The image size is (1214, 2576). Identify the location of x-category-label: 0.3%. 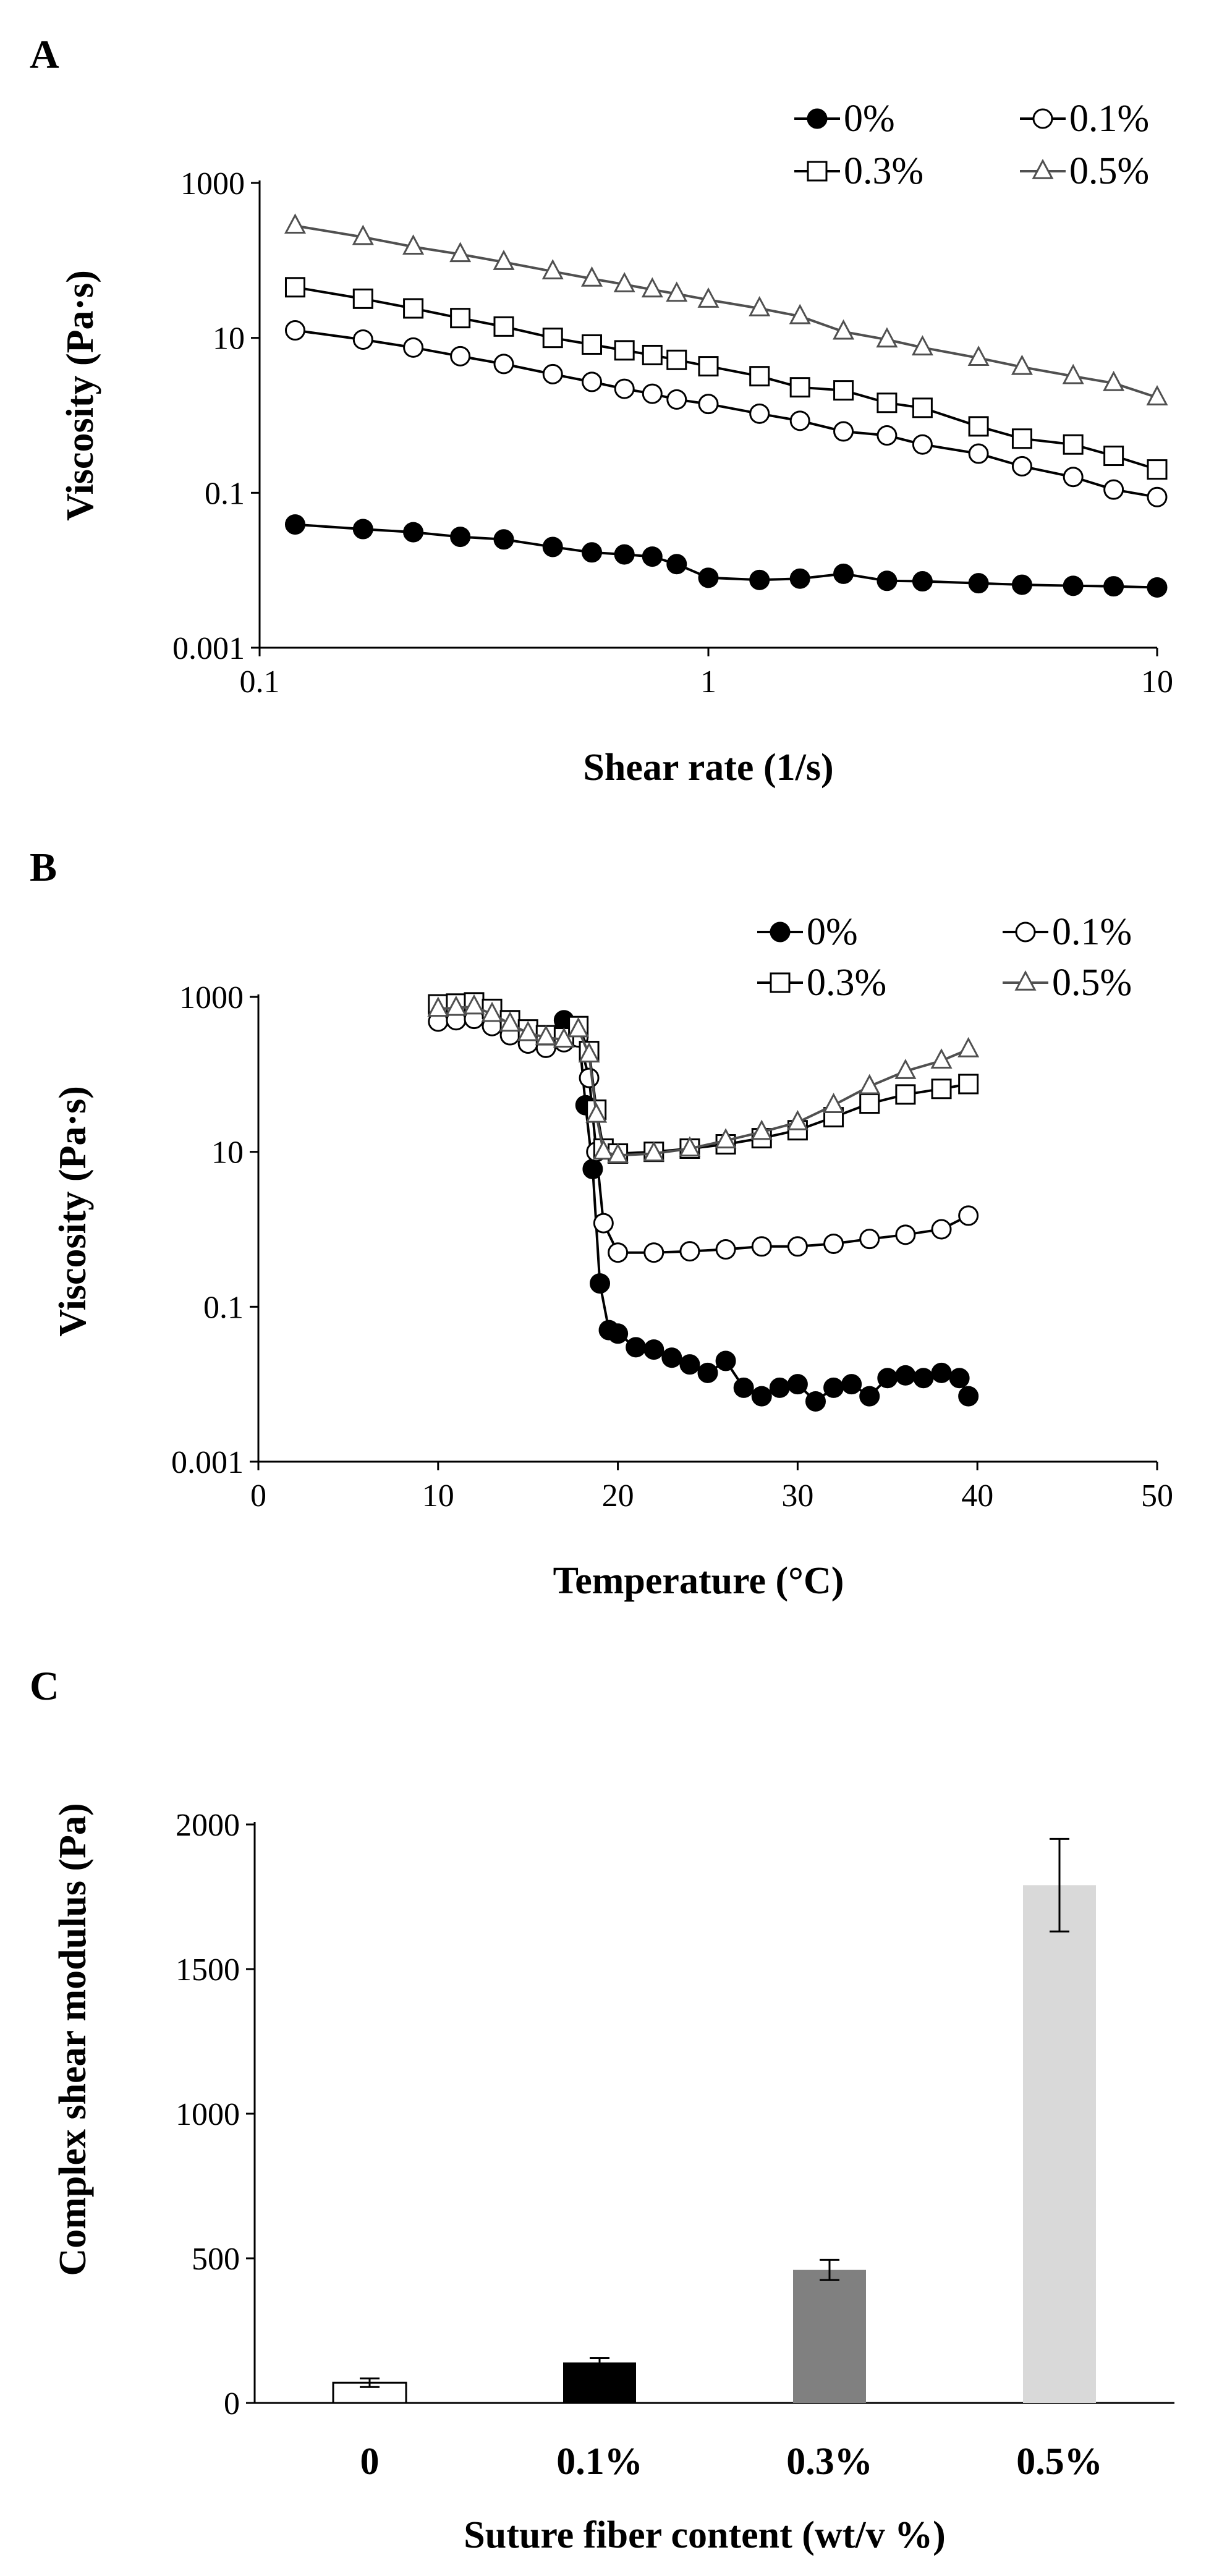
(829, 2462).